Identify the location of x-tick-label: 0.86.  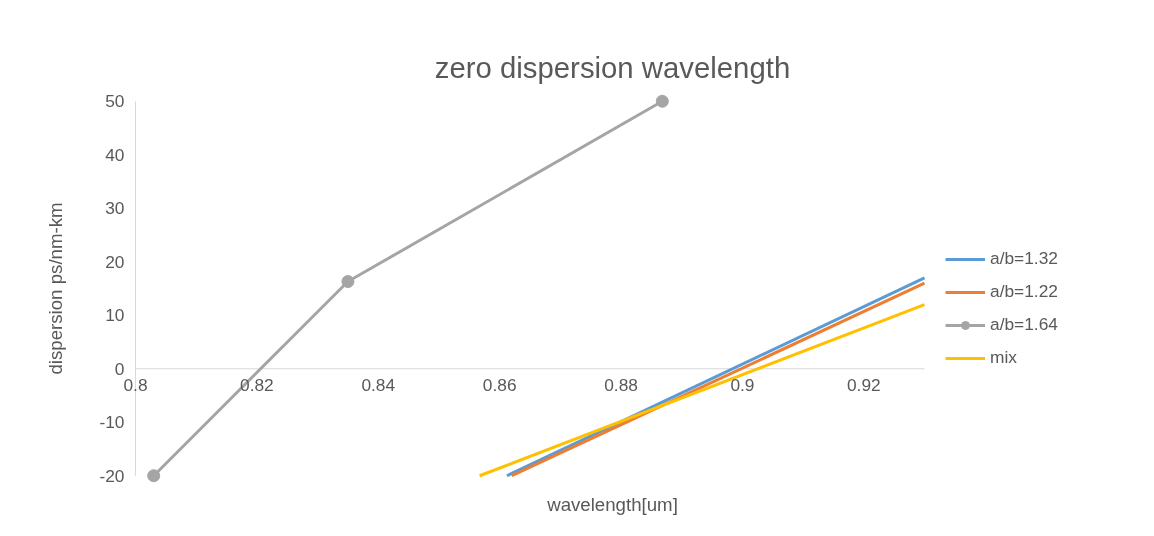
(499, 384).